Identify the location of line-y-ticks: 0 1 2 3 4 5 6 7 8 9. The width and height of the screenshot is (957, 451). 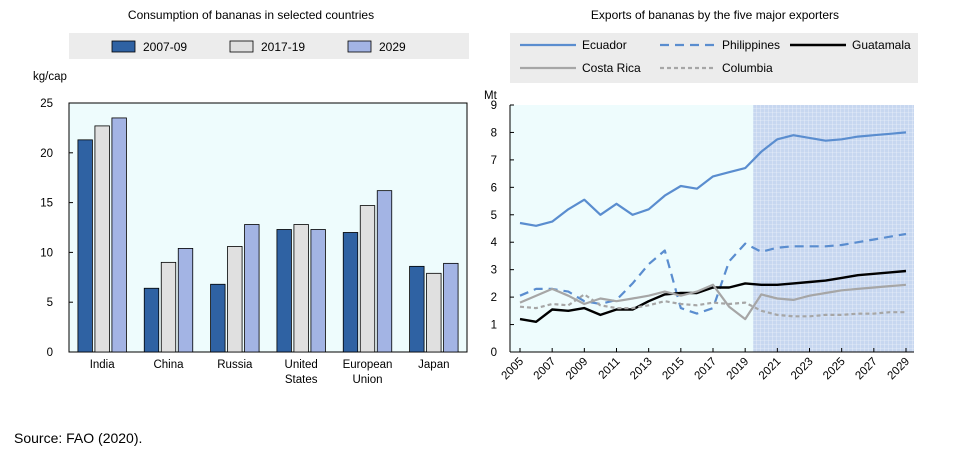
(502, 229).